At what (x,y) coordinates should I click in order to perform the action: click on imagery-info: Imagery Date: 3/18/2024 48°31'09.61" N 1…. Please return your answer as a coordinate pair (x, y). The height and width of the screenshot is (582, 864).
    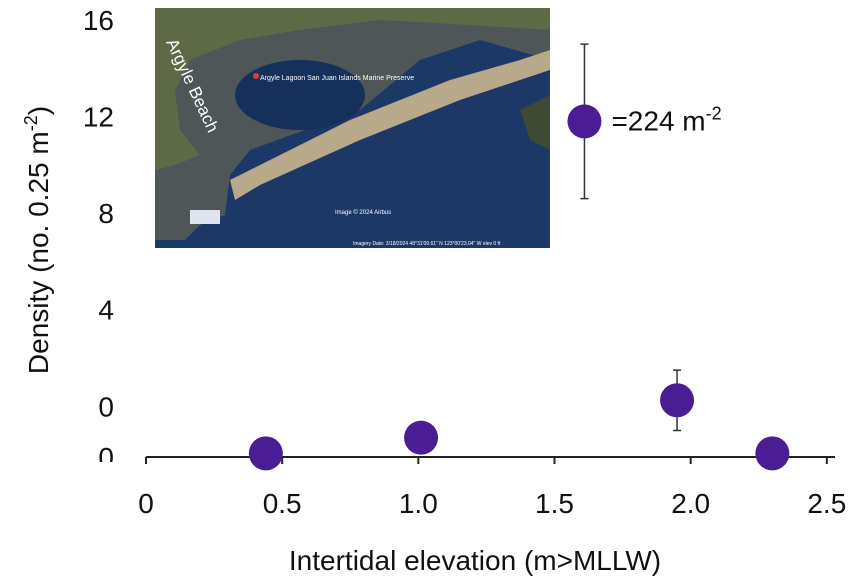
    Looking at the image, I should click on (427, 244).